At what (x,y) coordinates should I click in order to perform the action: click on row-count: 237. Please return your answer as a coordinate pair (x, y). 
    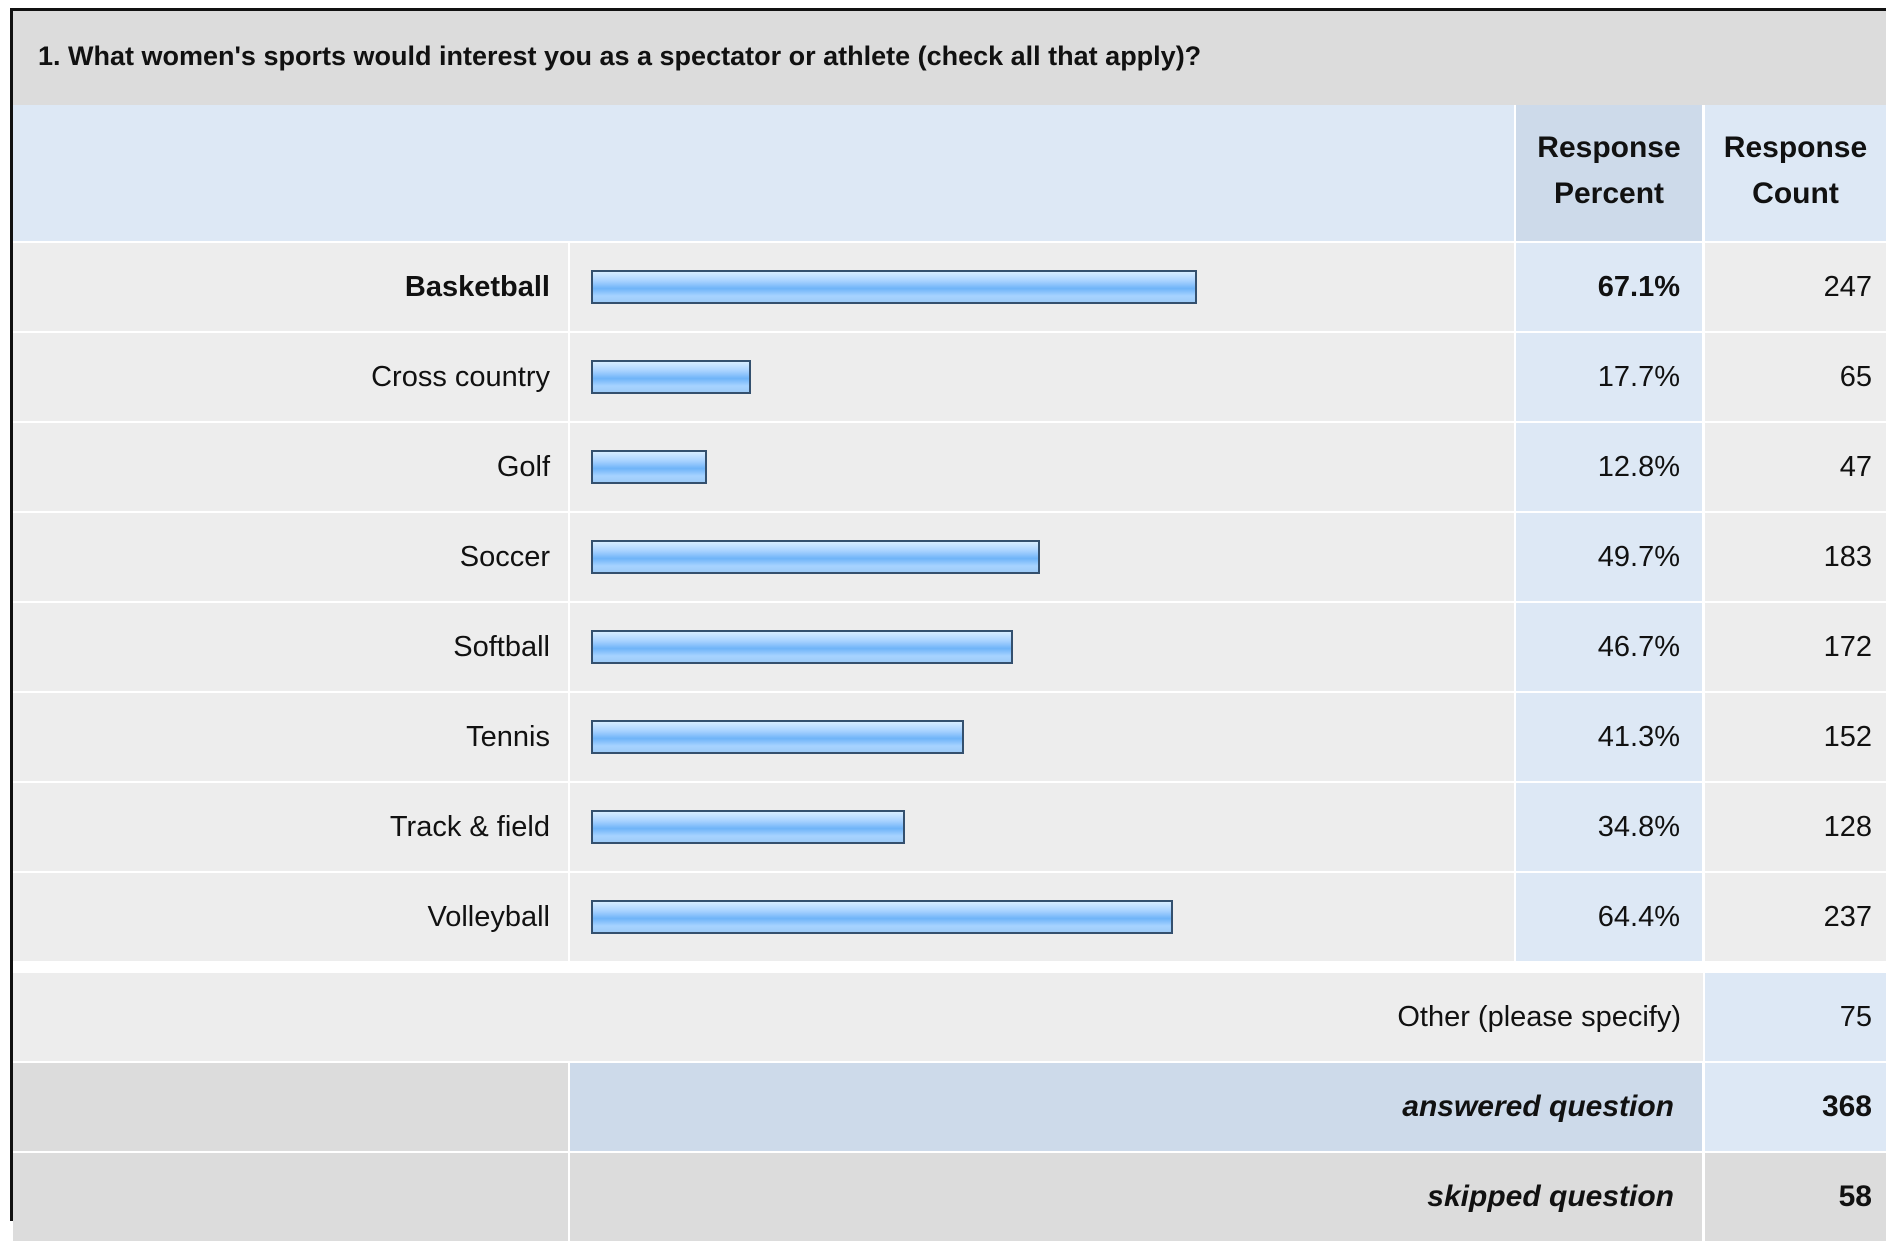
    Looking at the image, I should click on (1795, 917).